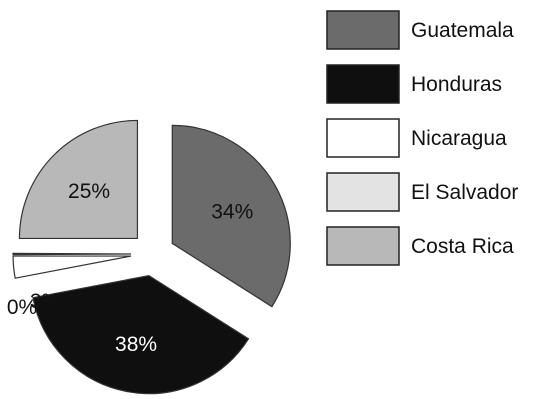  I want to click on legend-item-nicaragua: Nicaragua, so click(416, 138).